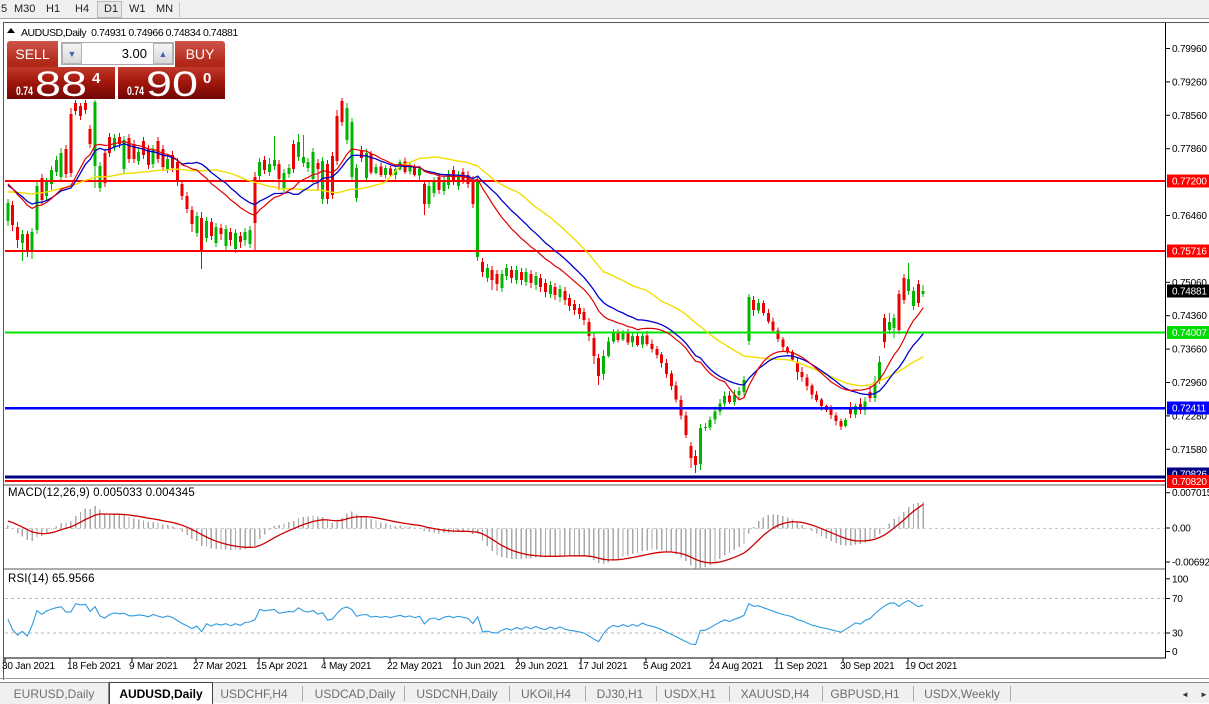  I want to click on svg-text: 18 Feb 2021, so click(94, 666).